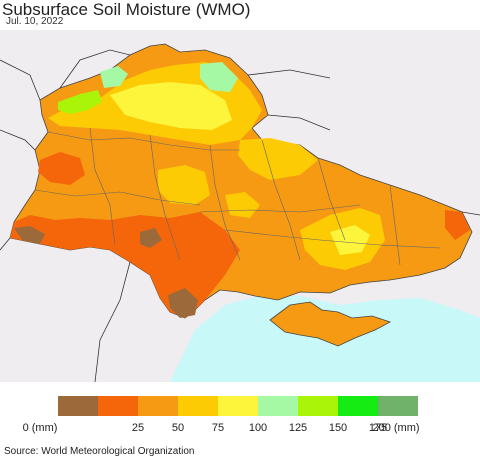 This screenshot has width=480, height=460. Describe the element at coordinates (61, 168) in the screenshot. I see `dry-zone-west` at that location.